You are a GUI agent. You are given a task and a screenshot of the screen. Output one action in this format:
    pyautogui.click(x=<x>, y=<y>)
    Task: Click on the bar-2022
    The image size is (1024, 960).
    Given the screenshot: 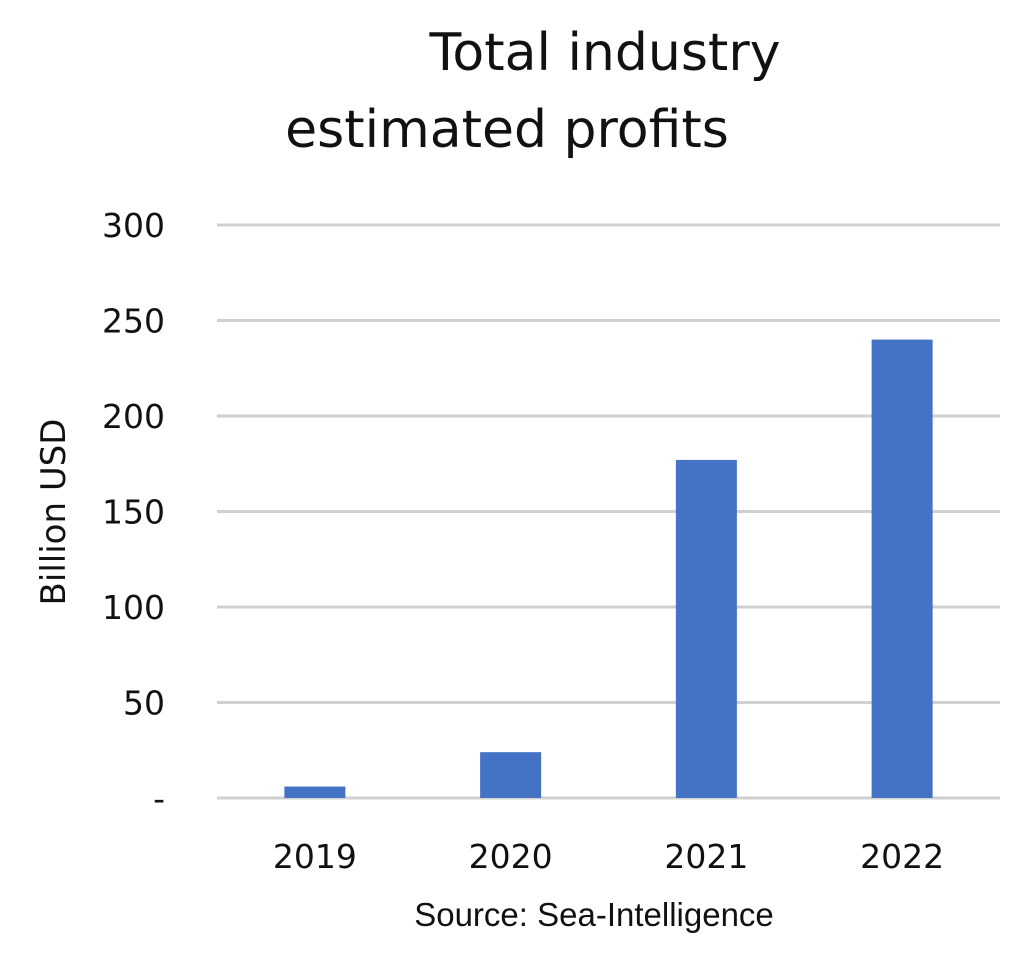 What is the action you would take?
    pyautogui.click(x=902, y=568)
    